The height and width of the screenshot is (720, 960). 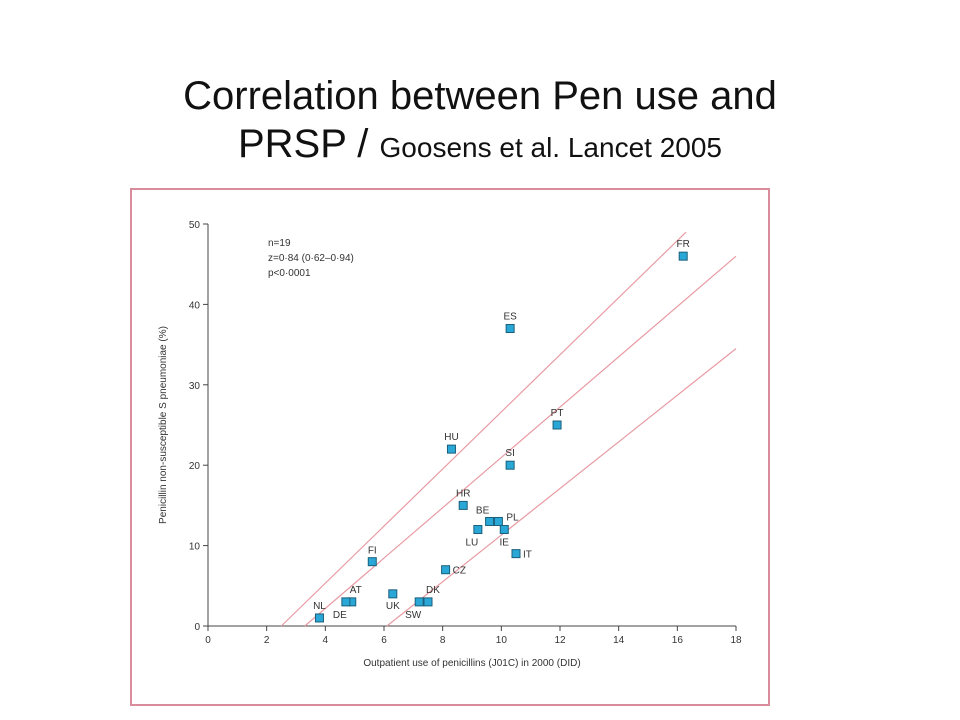 What do you see at coordinates (678, 640) in the screenshot?
I see `x-tick-label: 16` at bounding box center [678, 640].